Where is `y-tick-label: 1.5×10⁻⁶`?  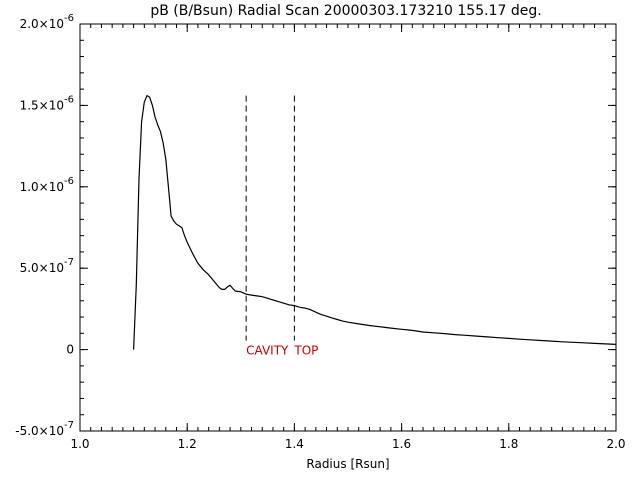
y-tick-label: 1.5×10⁻⁶ is located at coordinates (47, 103).